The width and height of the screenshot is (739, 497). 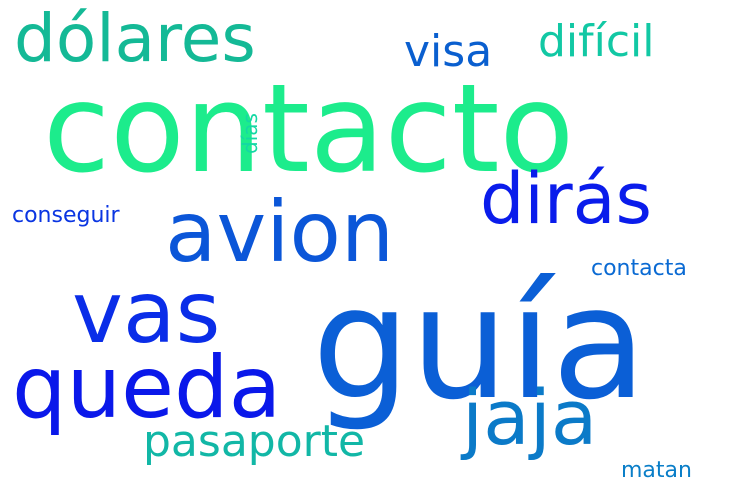 I want to click on word-avion: avion, so click(x=280, y=232).